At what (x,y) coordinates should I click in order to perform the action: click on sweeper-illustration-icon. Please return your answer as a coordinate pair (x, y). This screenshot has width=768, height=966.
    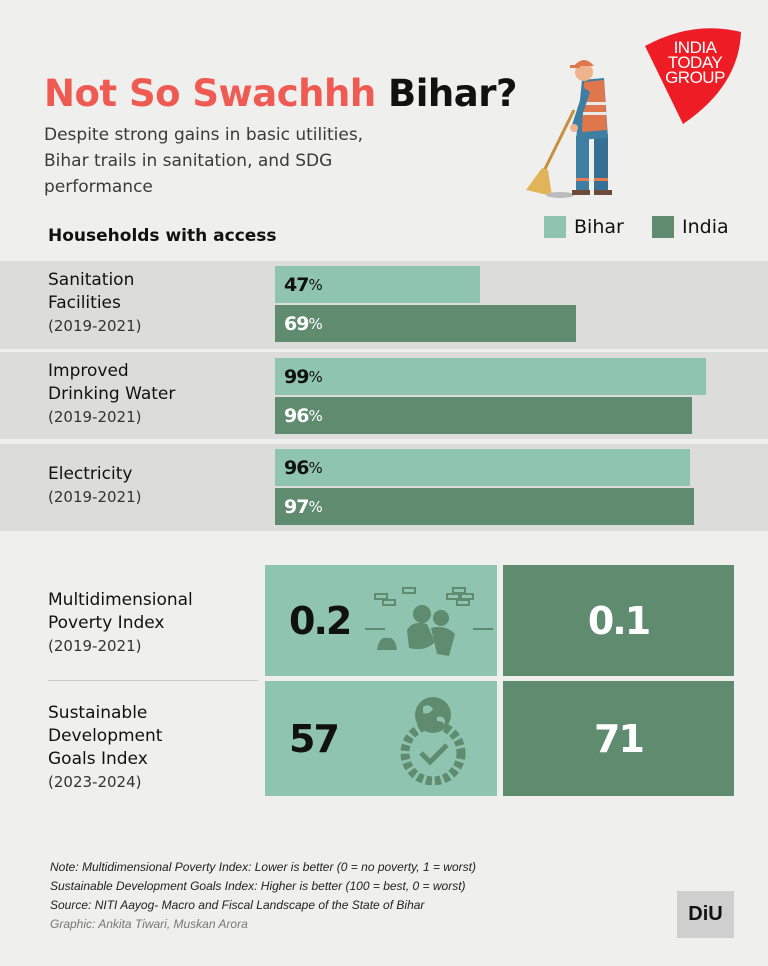
    Looking at the image, I should click on (569, 129).